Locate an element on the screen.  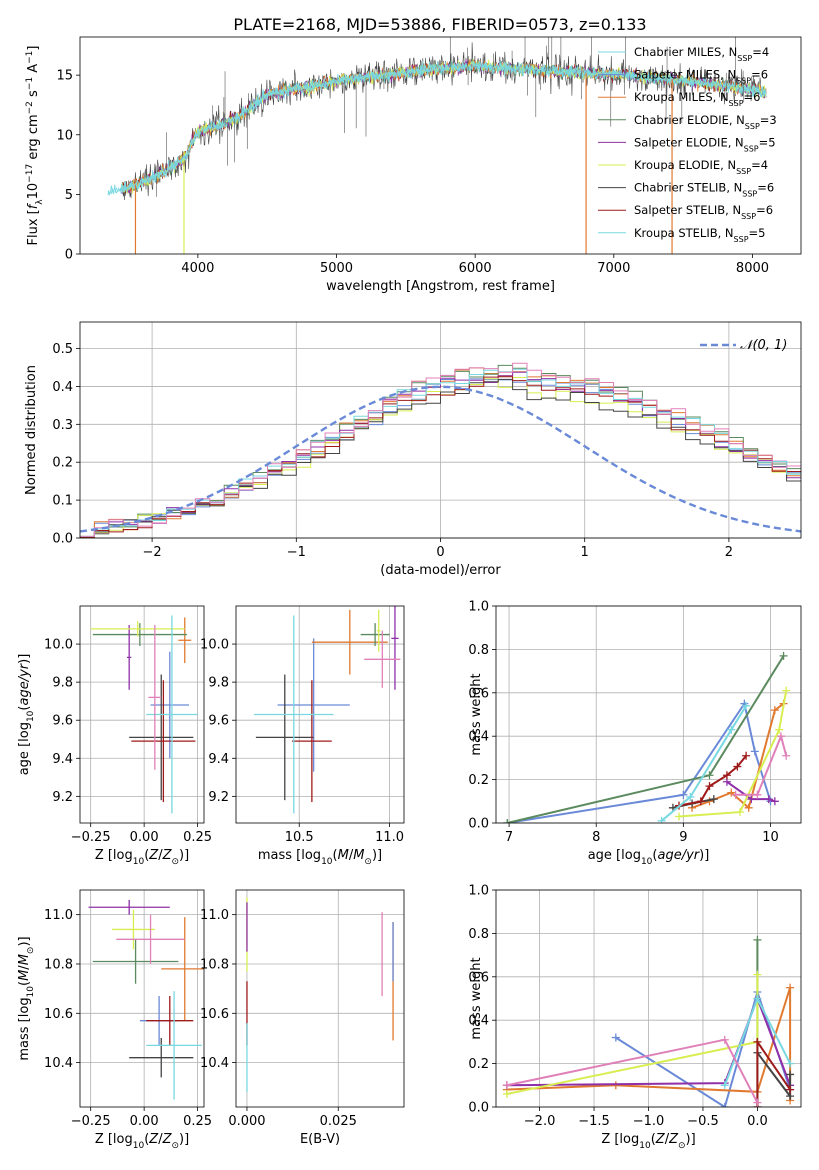
x-tick-label: −1 is located at coordinates (296, 552).